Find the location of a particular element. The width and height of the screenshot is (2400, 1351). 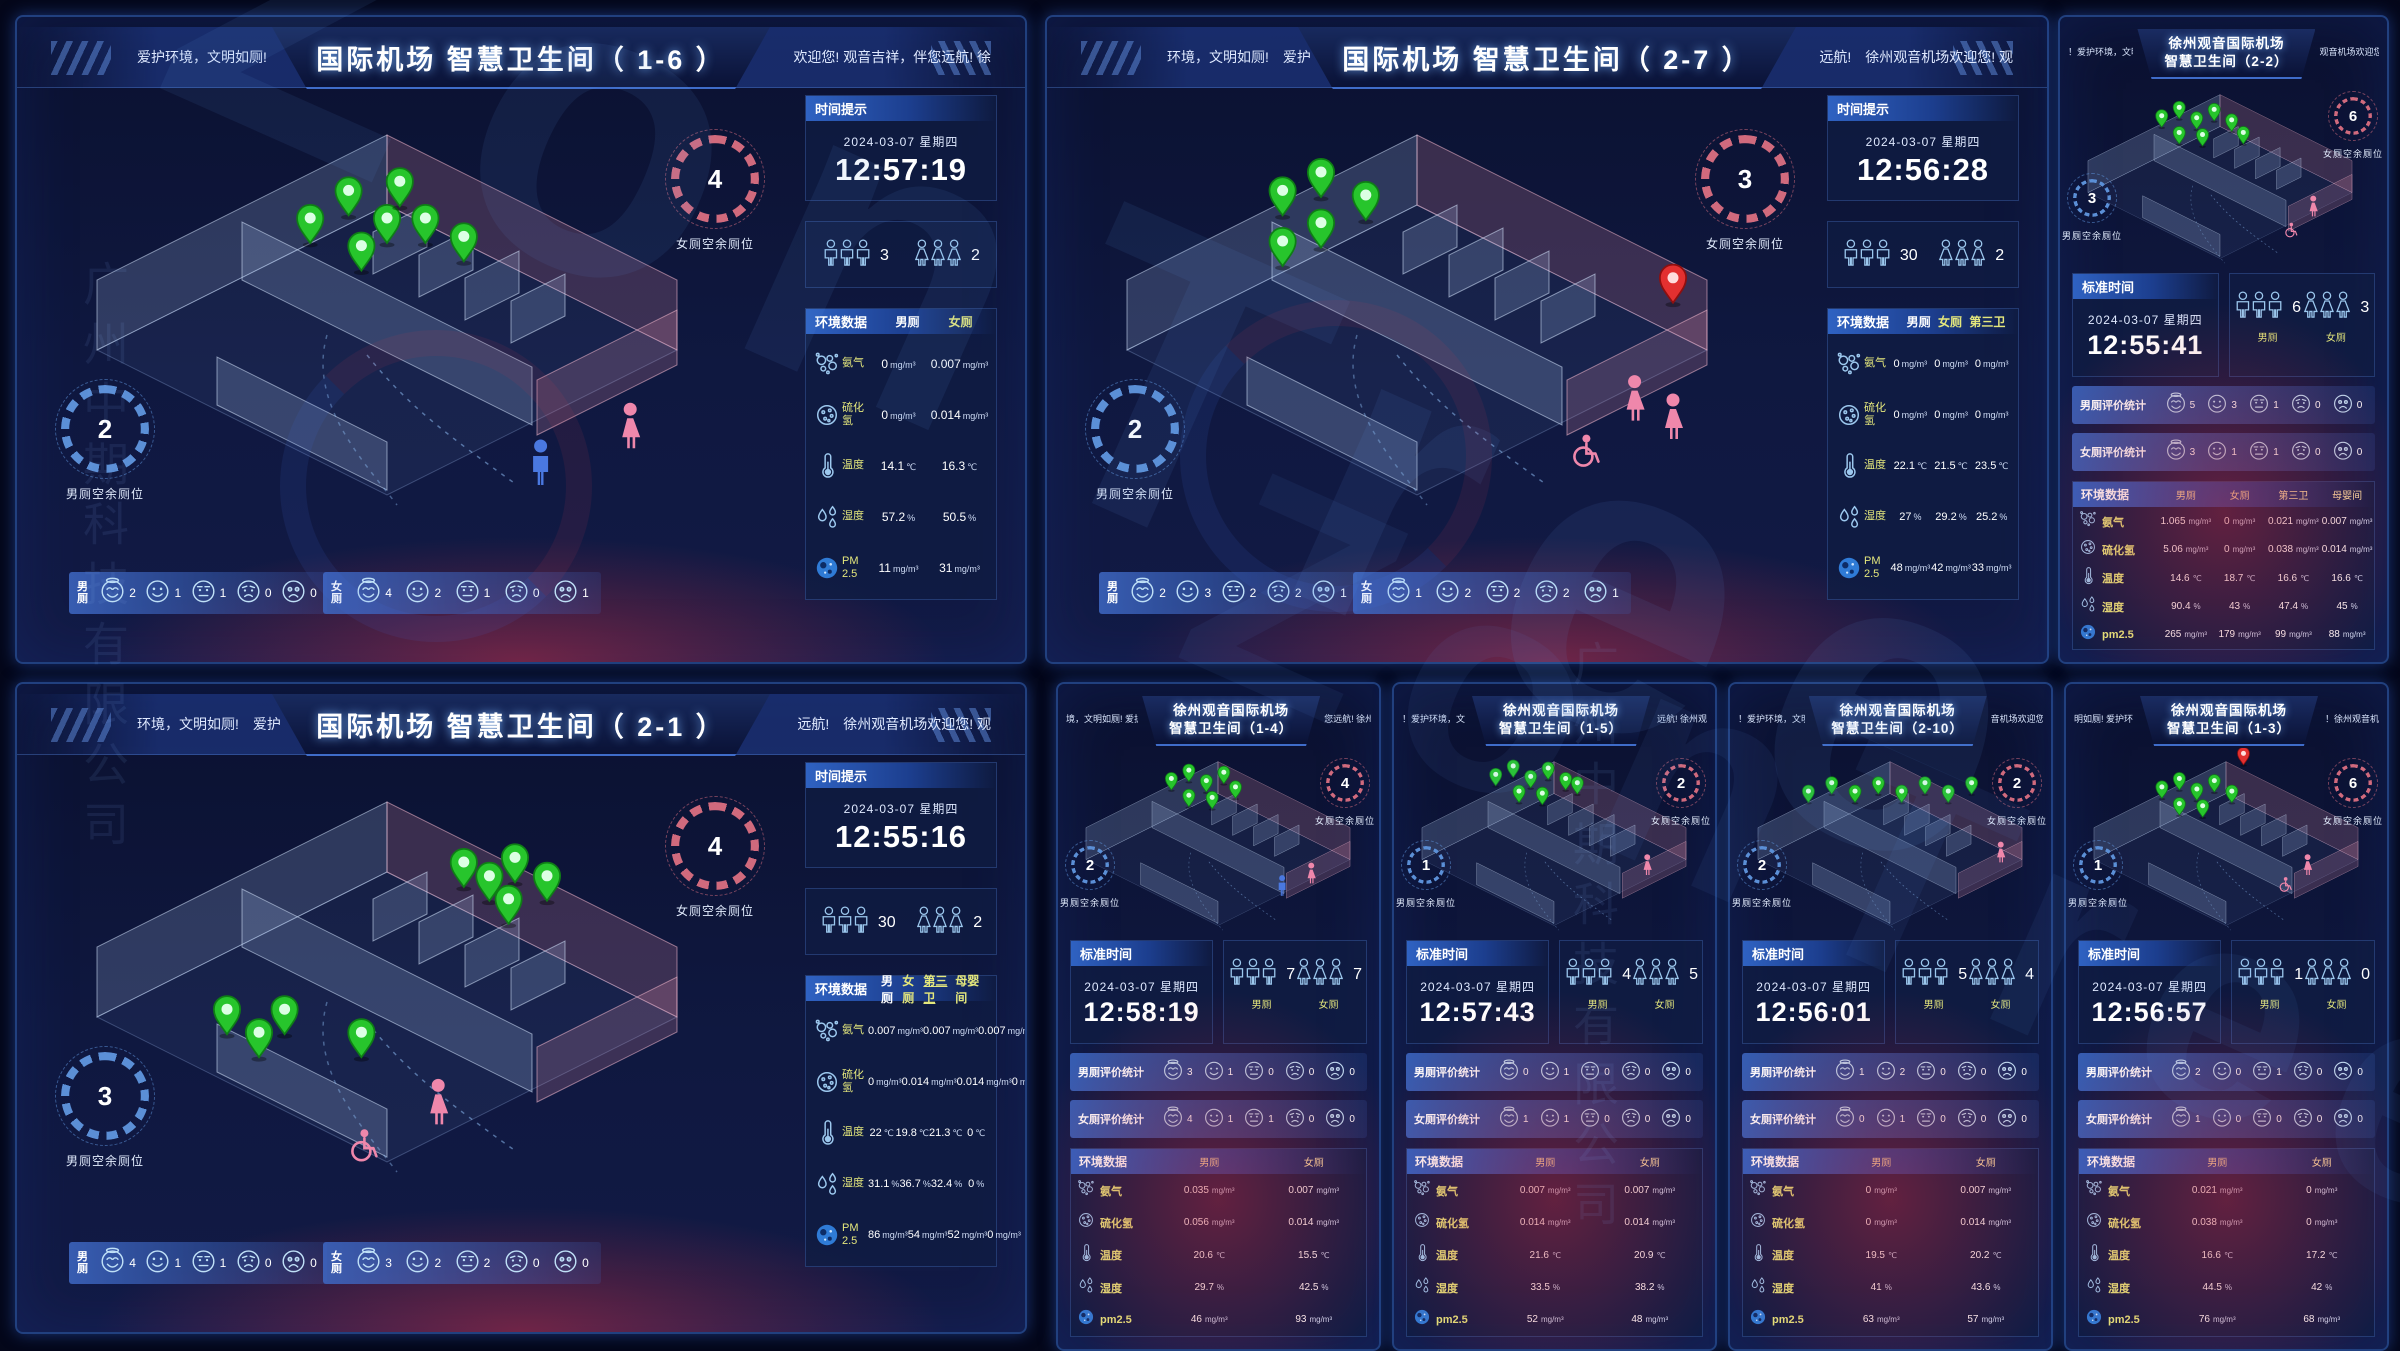

title-plate: 国际机场 智慧卫生间（ 1-6 ） is located at coordinates (521, 58).